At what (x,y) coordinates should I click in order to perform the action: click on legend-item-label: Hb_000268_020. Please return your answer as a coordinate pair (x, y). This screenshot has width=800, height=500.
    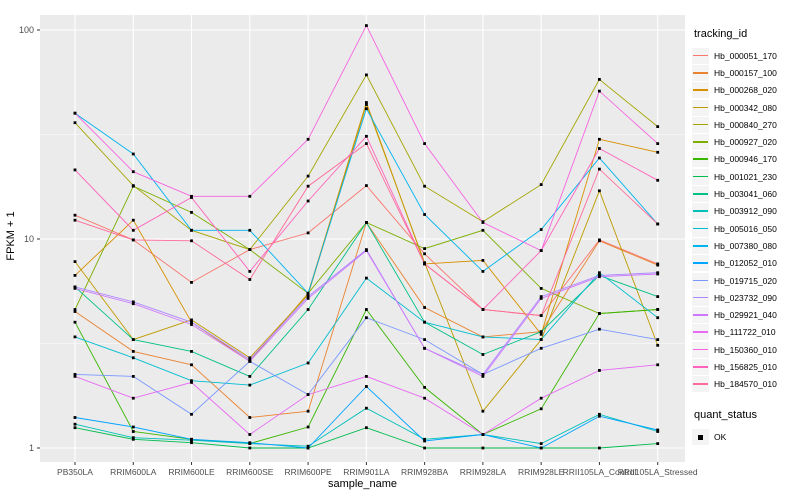
    Looking at the image, I should click on (745, 90).